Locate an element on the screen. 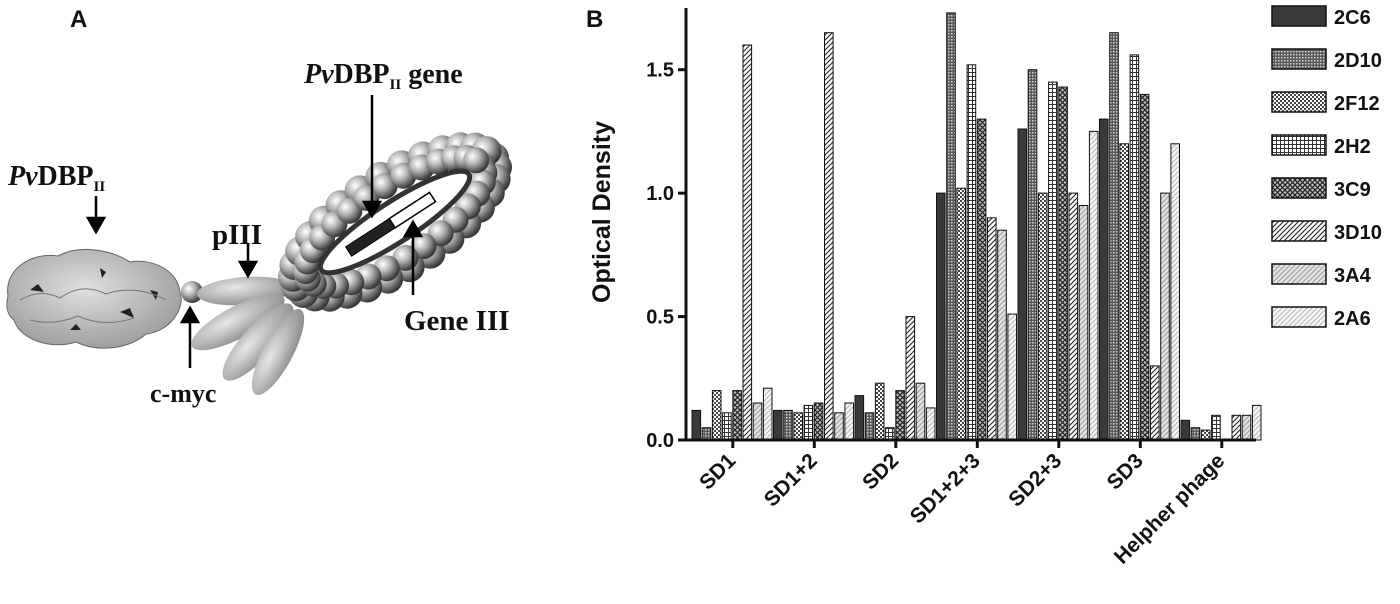  legend-label-2A6: 2A6 is located at coordinates (1352, 319).